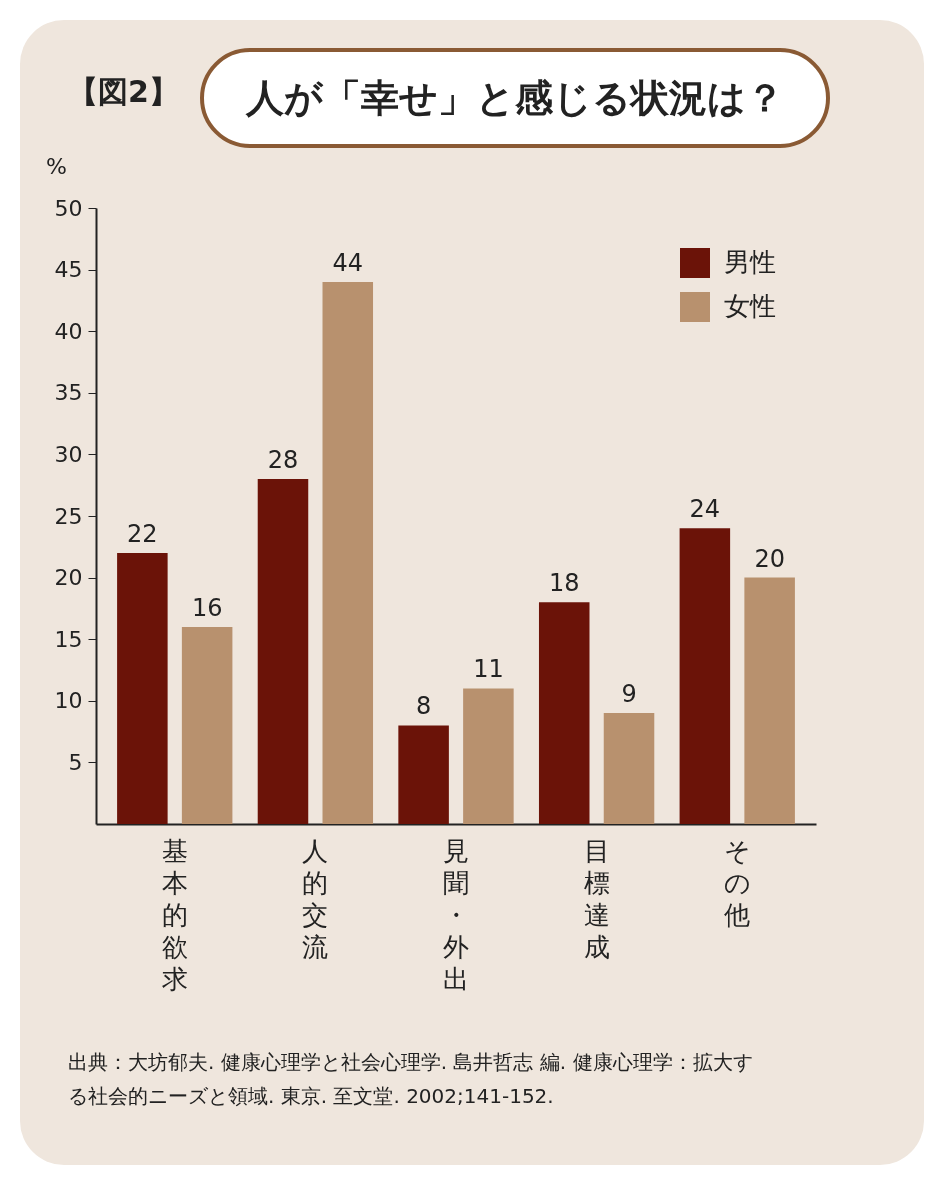 This screenshot has height=1200, width=944. What do you see at coordinates (68, 270) in the screenshot?
I see `y-tick-label: 45` at bounding box center [68, 270].